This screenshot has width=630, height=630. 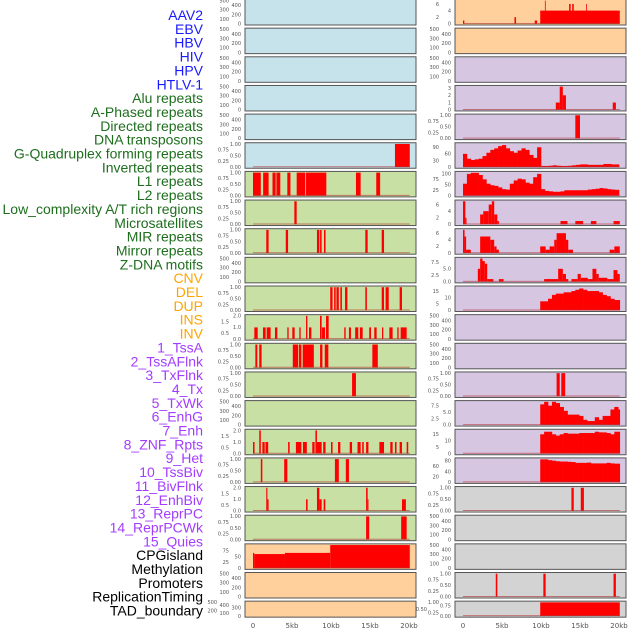 I want to click on track-label: Promoters, so click(x=170, y=583).